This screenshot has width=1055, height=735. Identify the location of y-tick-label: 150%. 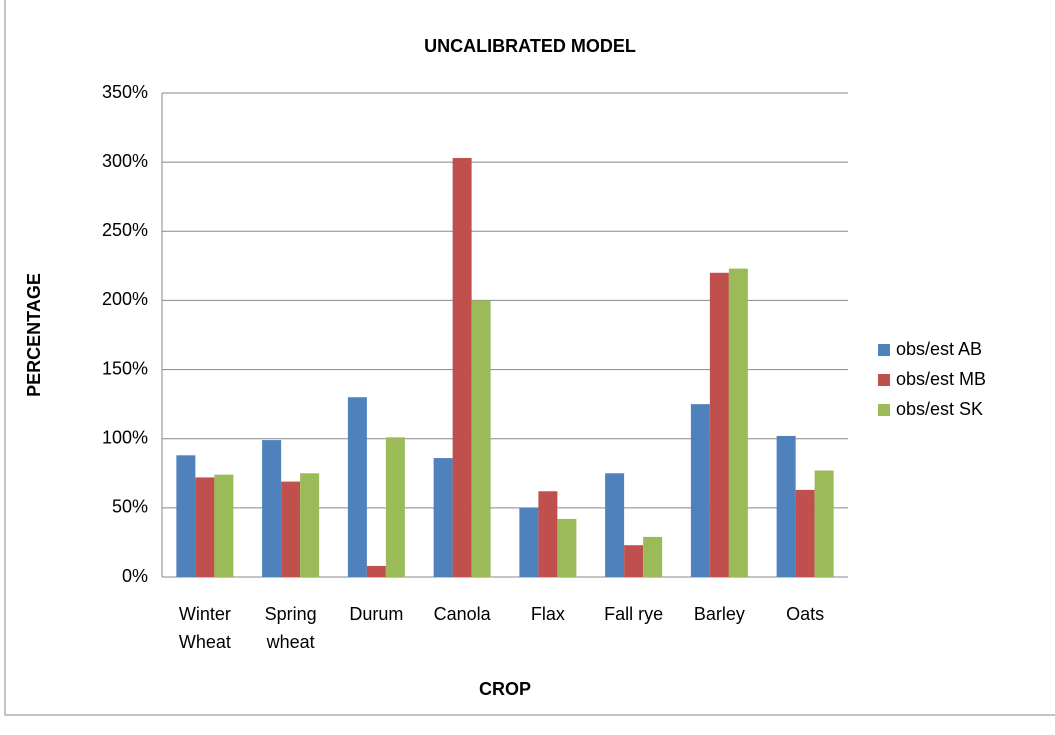
(125, 368).